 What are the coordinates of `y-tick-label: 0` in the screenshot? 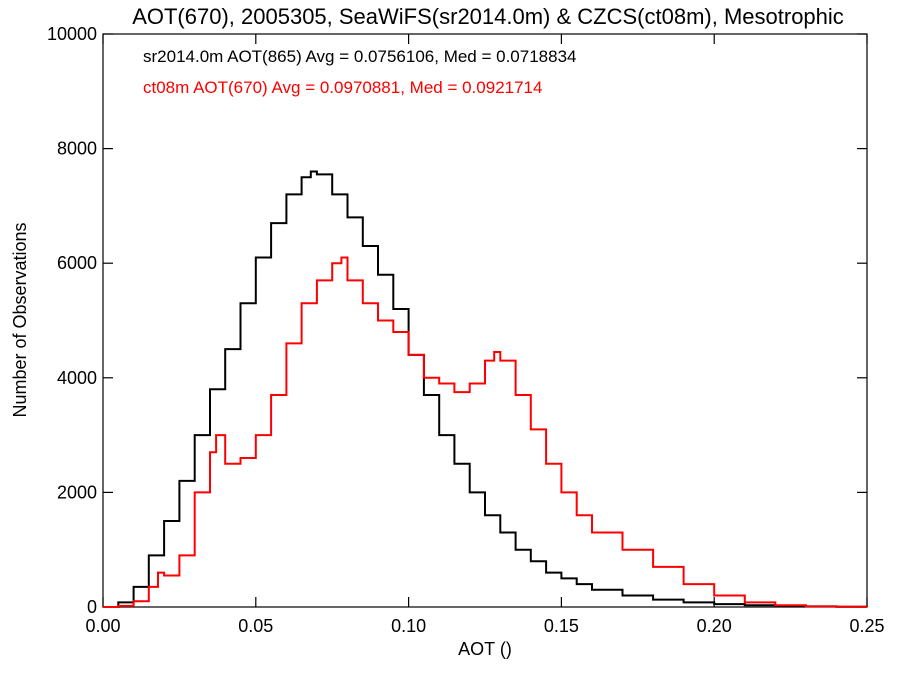 It's located at (92, 607).